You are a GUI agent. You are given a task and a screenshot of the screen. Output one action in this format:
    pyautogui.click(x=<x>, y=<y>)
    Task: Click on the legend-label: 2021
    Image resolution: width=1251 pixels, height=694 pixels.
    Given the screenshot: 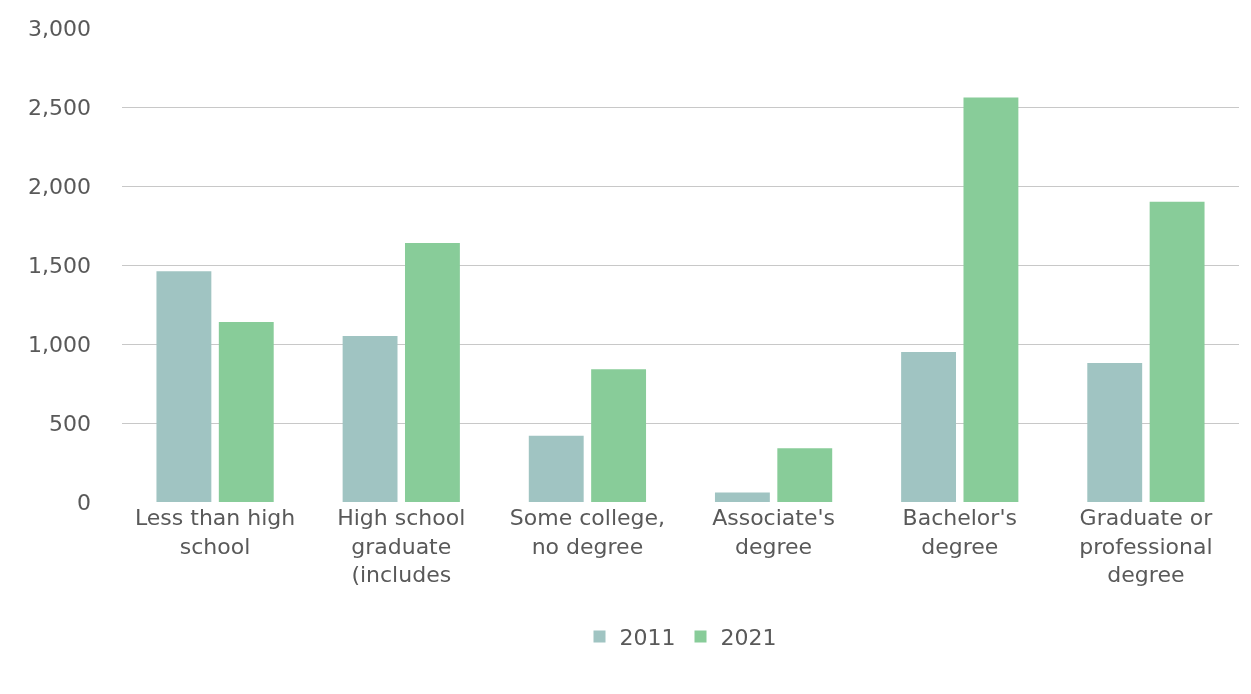 What is the action you would take?
    pyautogui.click(x=748, y=638)
    